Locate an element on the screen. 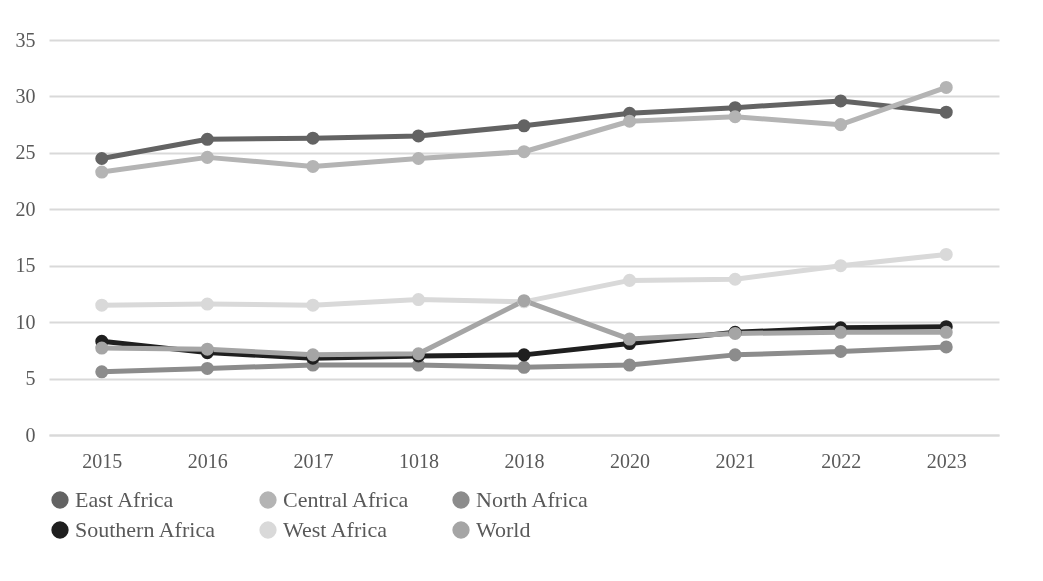 The image size is (1043, 581). legend-label: World is located at coordinates (503, 529).